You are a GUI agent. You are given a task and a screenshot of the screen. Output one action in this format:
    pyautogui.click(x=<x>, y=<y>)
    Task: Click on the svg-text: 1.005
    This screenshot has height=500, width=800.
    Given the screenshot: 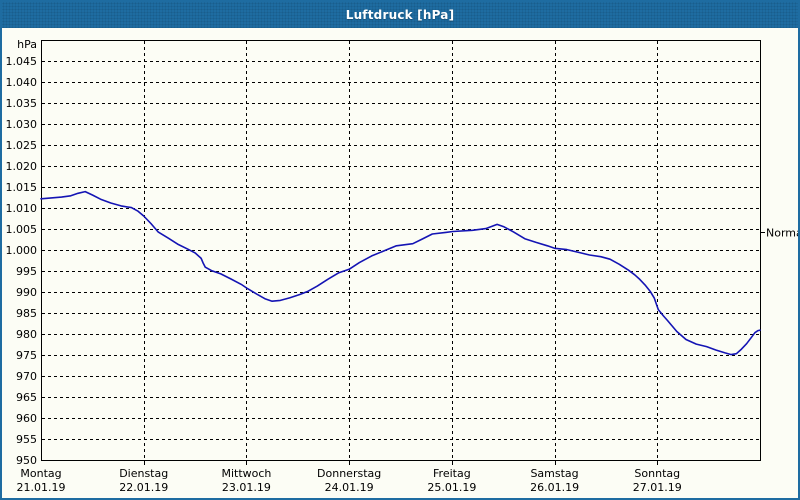 What is the action you would take?
    pyautogui.click(x=22, y=229)
    